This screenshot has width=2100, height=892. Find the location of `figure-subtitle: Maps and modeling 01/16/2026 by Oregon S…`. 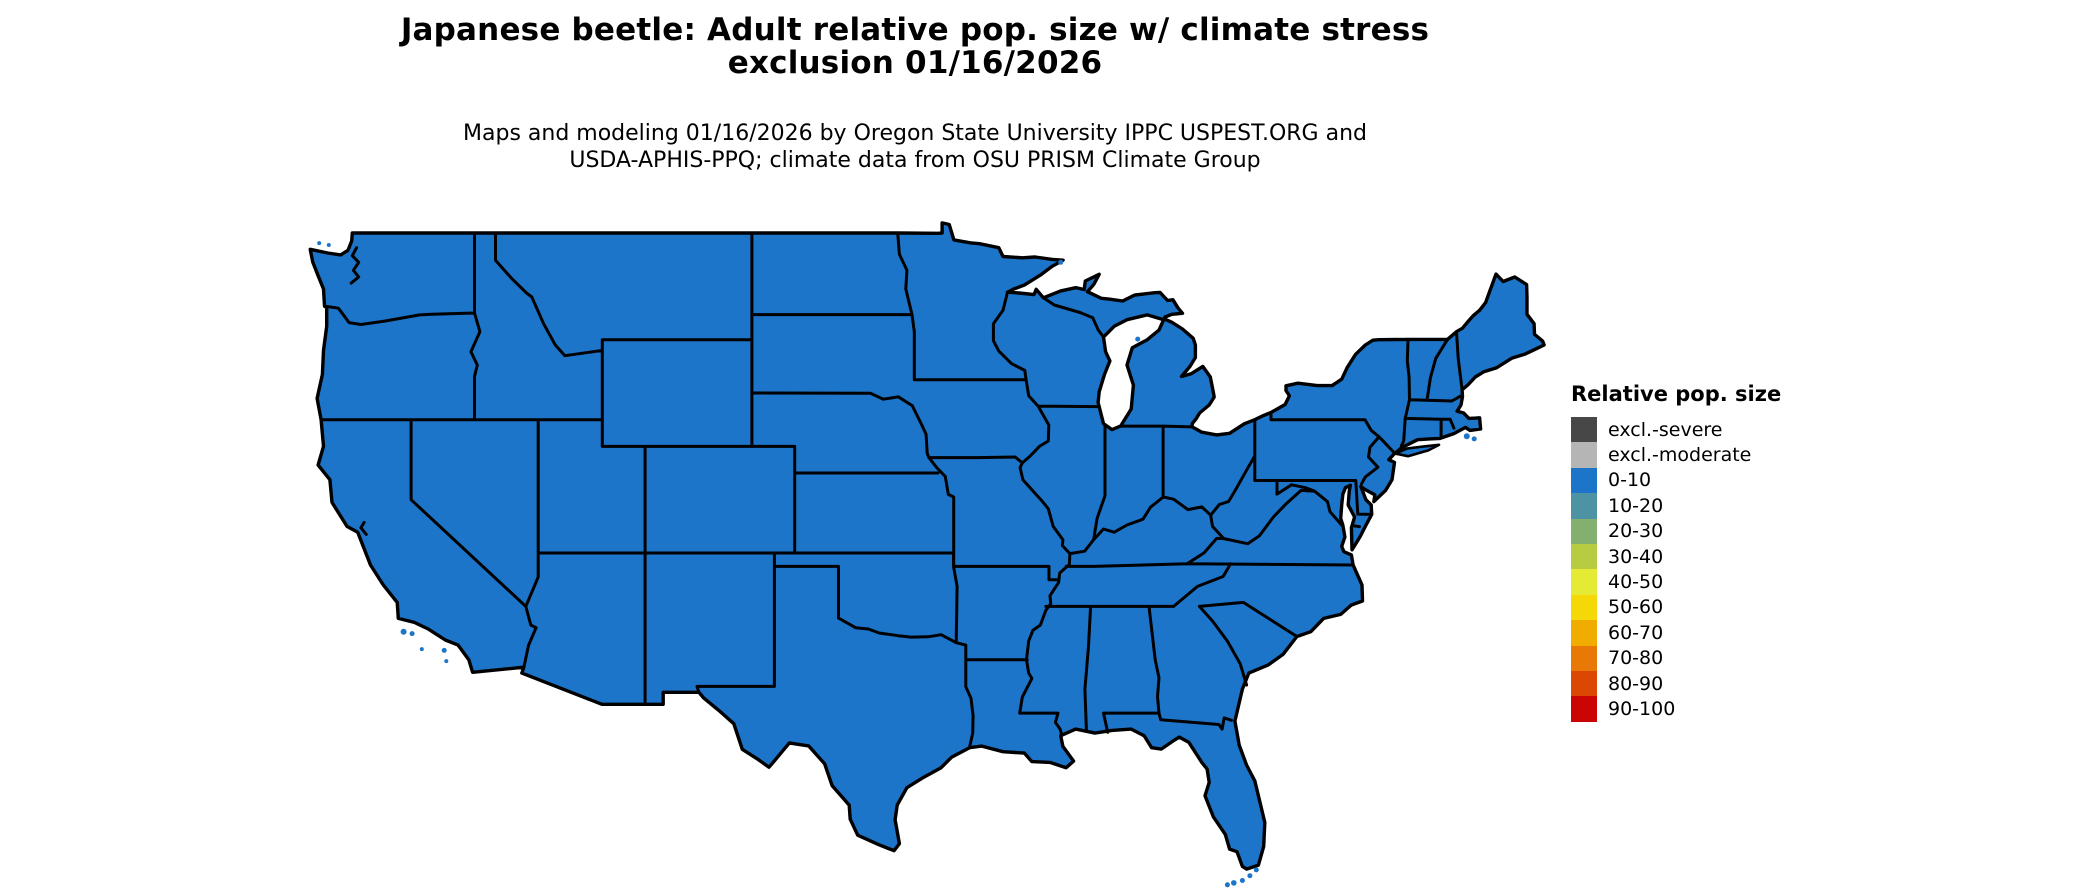

figure-subtitle: Maps and modeling 01/16/2026 by Oregon S… is located at coordinates (915, 147).